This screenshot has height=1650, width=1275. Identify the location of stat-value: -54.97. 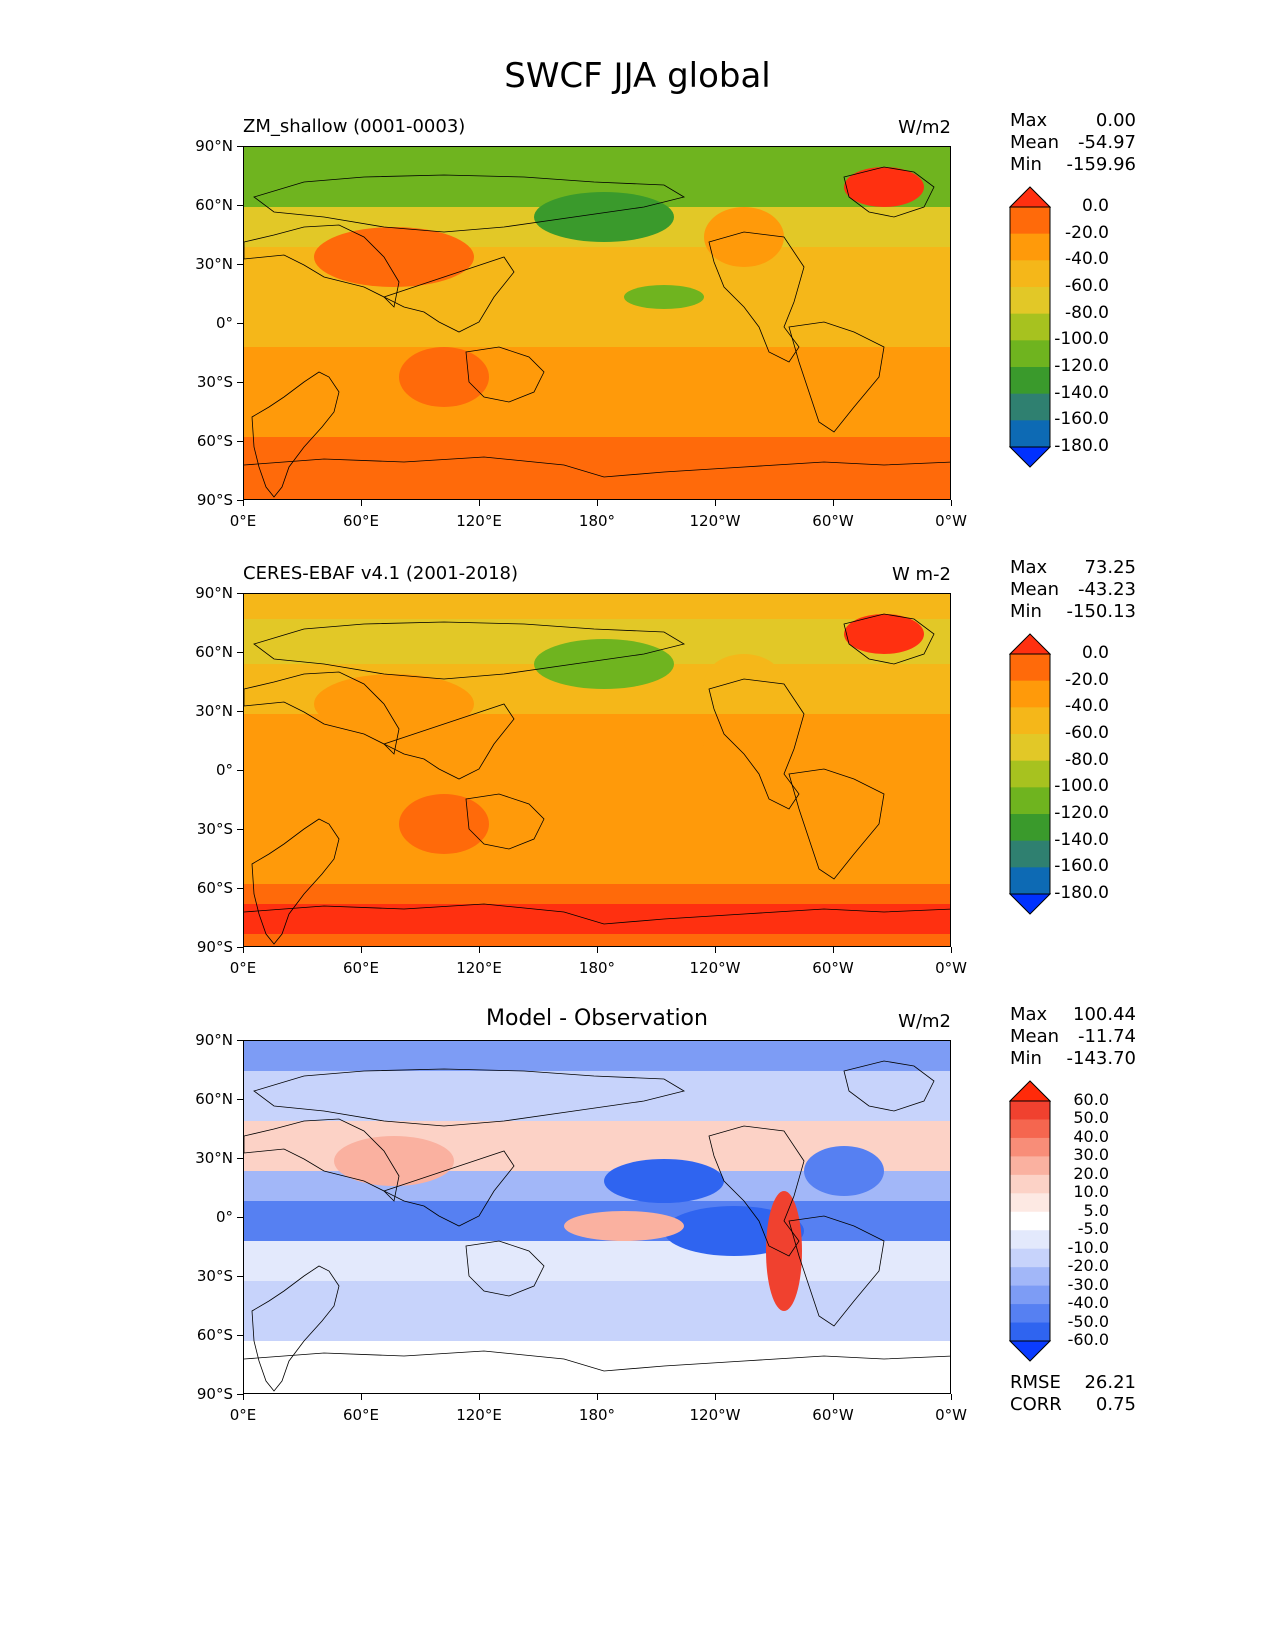
(1106, 142).